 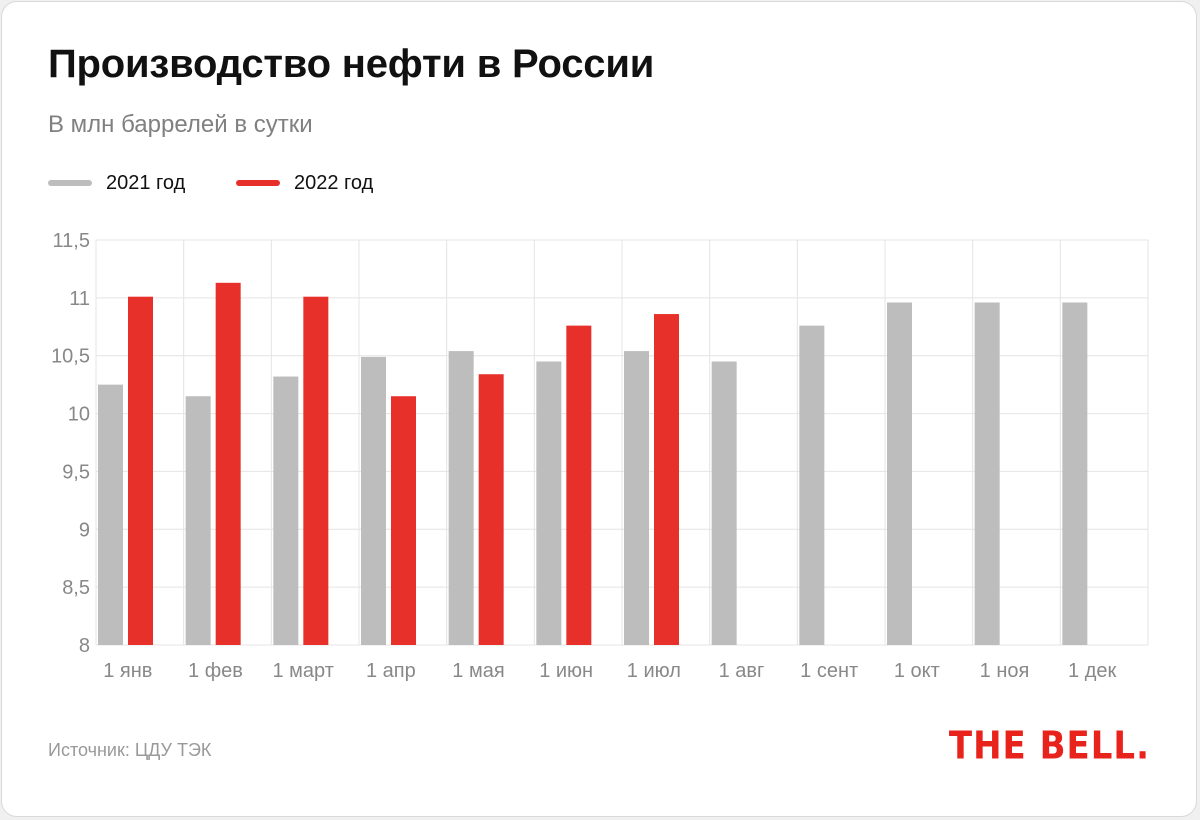 I want to click on x-tick-label: 1 окт, so click(x=917, y=671).